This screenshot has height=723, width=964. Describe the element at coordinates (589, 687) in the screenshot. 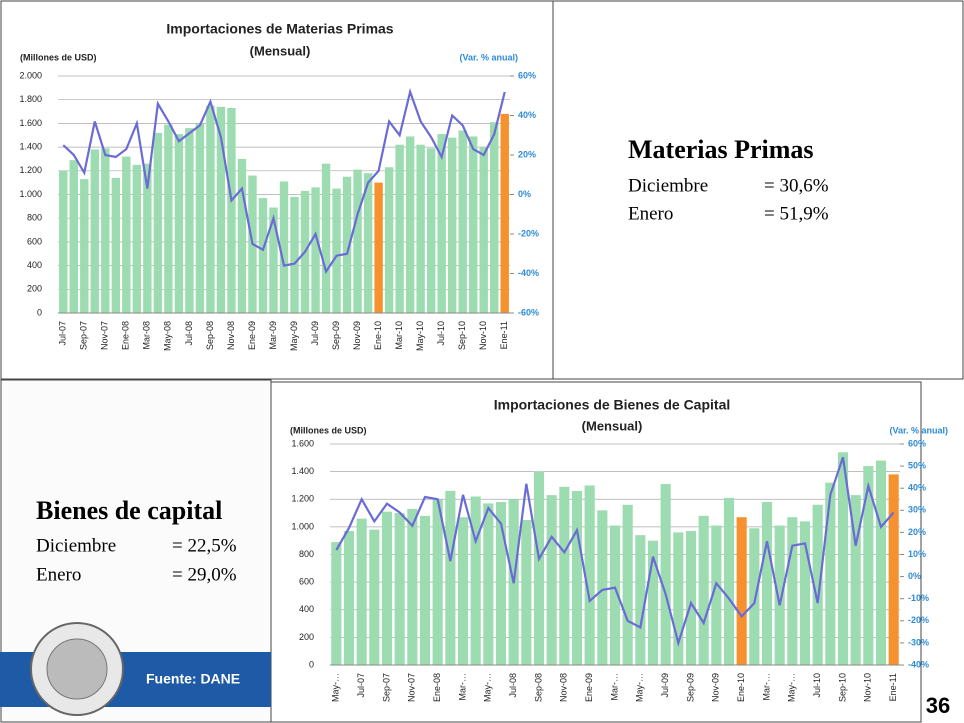

I see `x-tick-label: Ene-09` at that location.